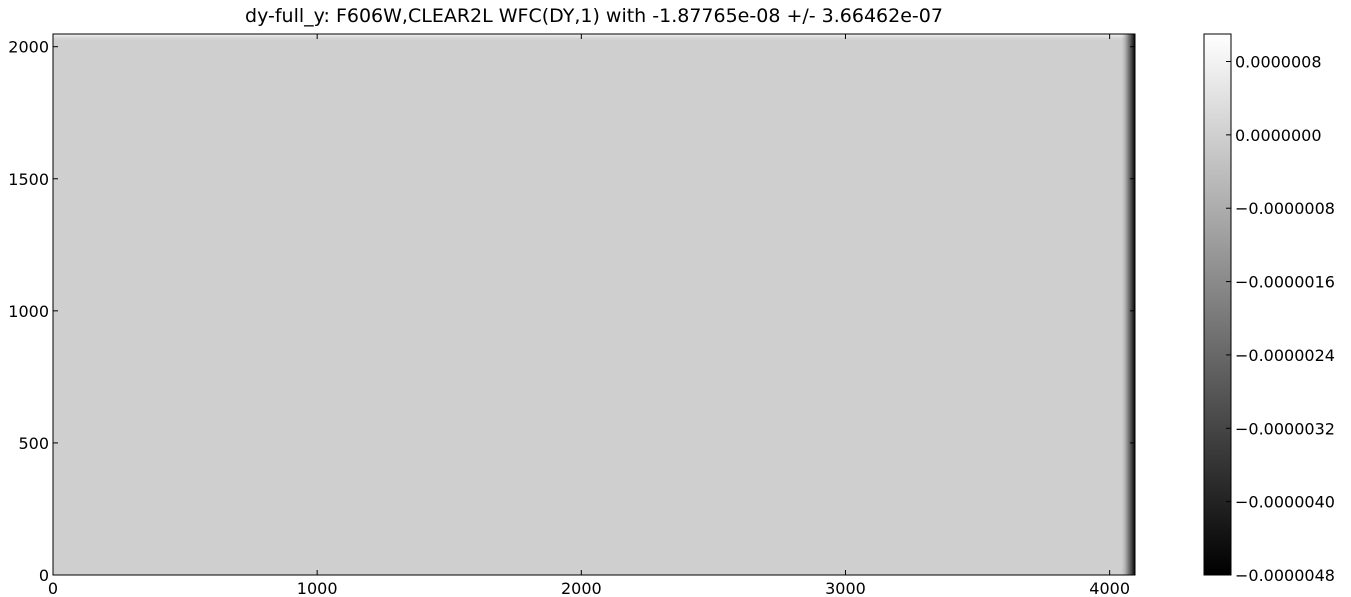  I want to click on colorbar-tick-label: −0.0000024, so click(1285, 355).